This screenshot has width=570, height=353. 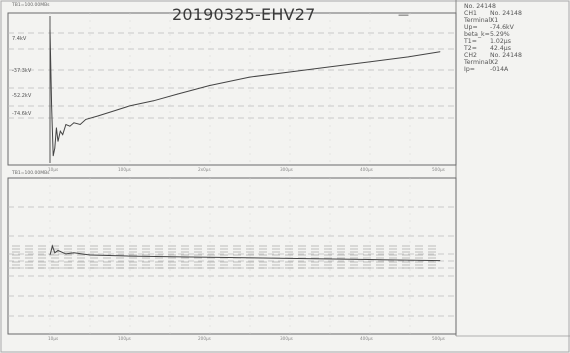 What do you see at coordinates (500, 48) in the screenshot?
I see `panel-value: 42.4µs` at bounding box center [500, 48].